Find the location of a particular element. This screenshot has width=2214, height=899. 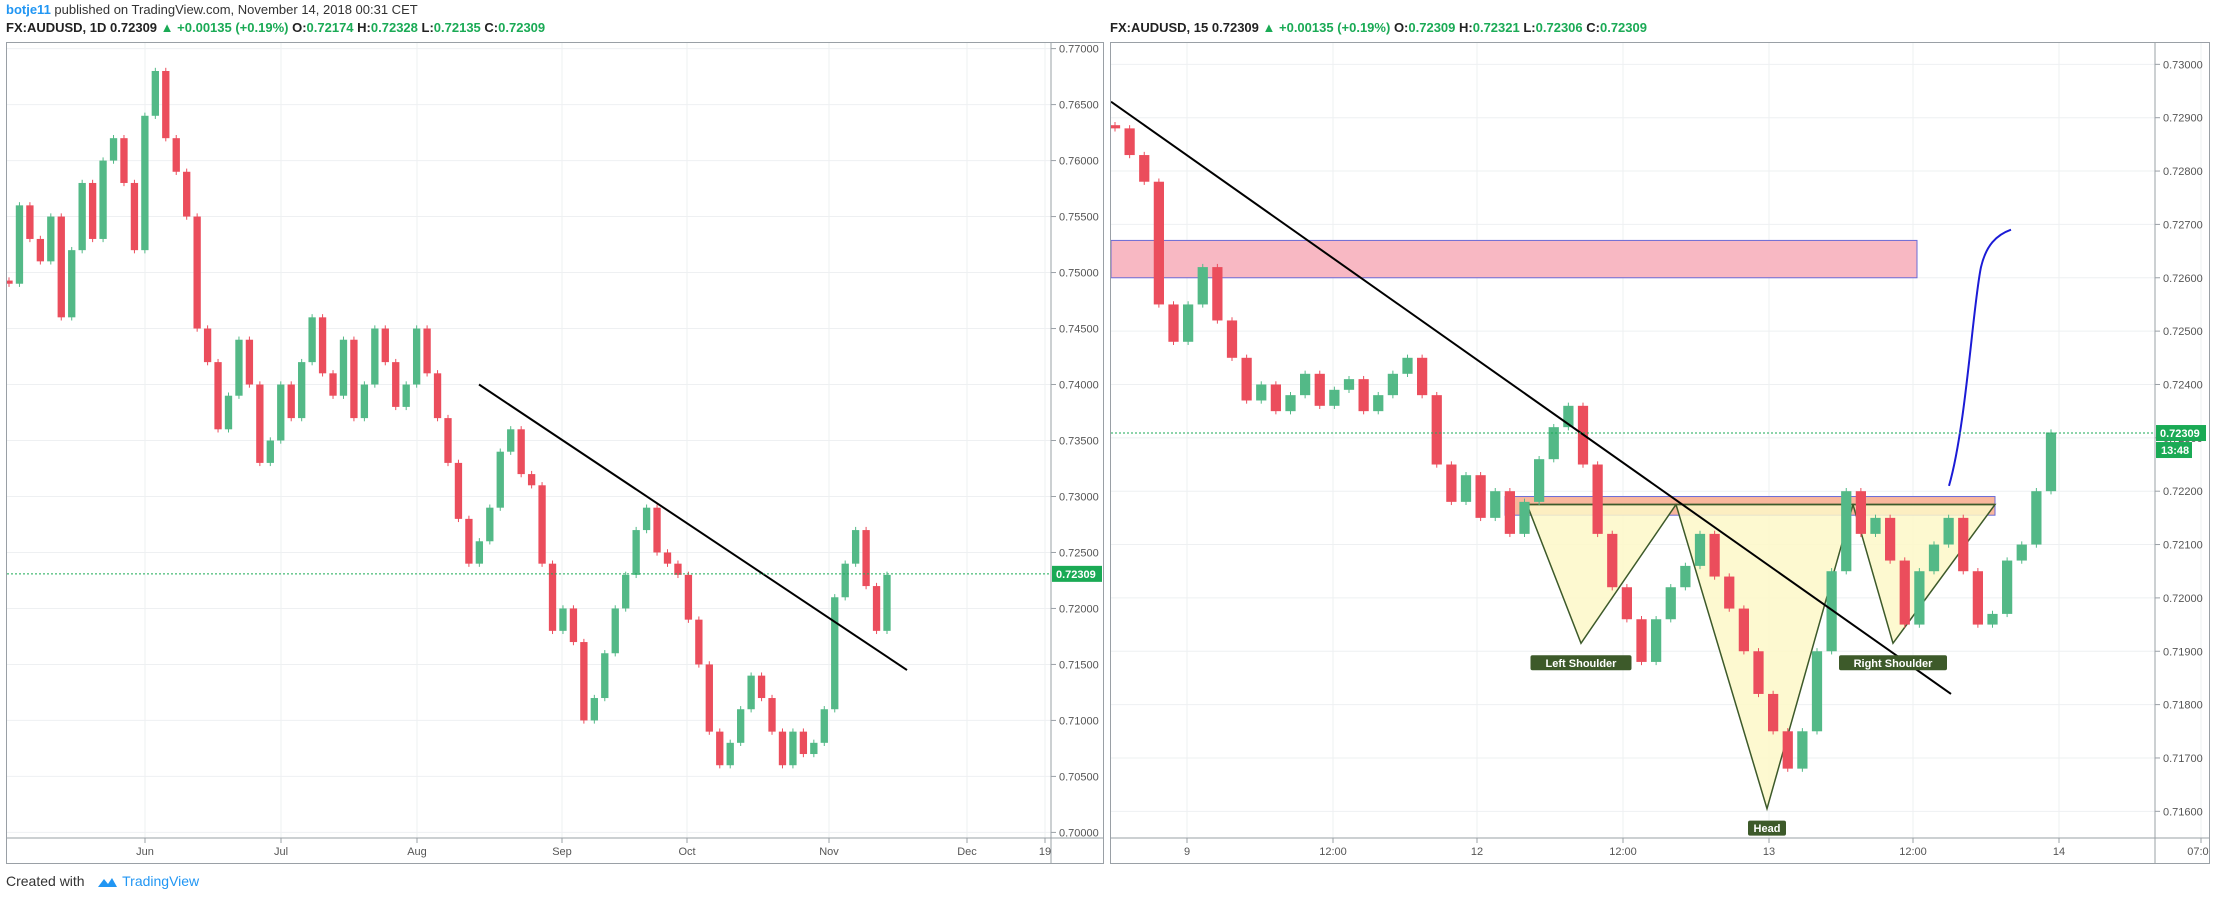

y-tick-label: 0.73000 is located at coordinates (1079, 497).